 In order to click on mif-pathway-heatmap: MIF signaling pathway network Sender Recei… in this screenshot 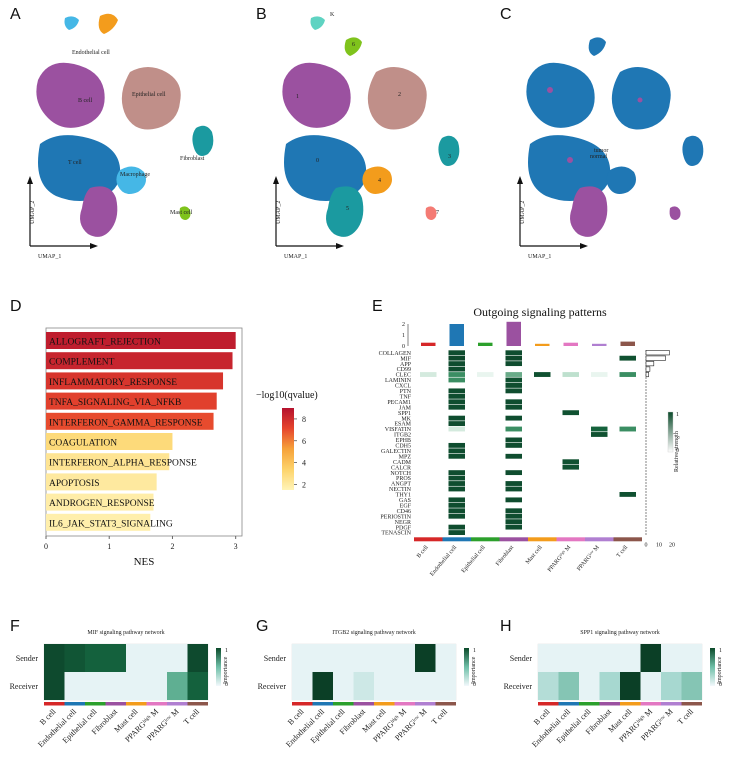, I will do `click(119, 689)`.